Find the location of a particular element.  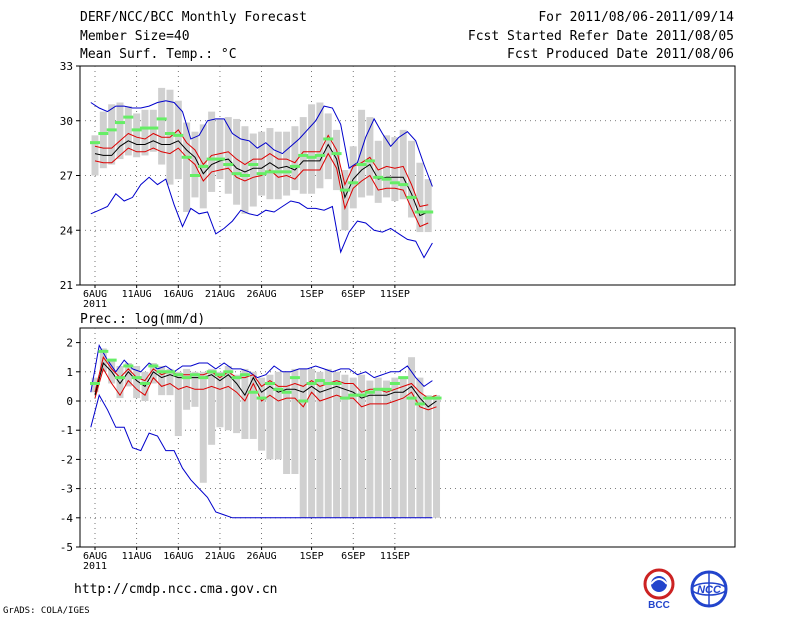

y-tick-label: 24 is located at coordinates (67, 230).